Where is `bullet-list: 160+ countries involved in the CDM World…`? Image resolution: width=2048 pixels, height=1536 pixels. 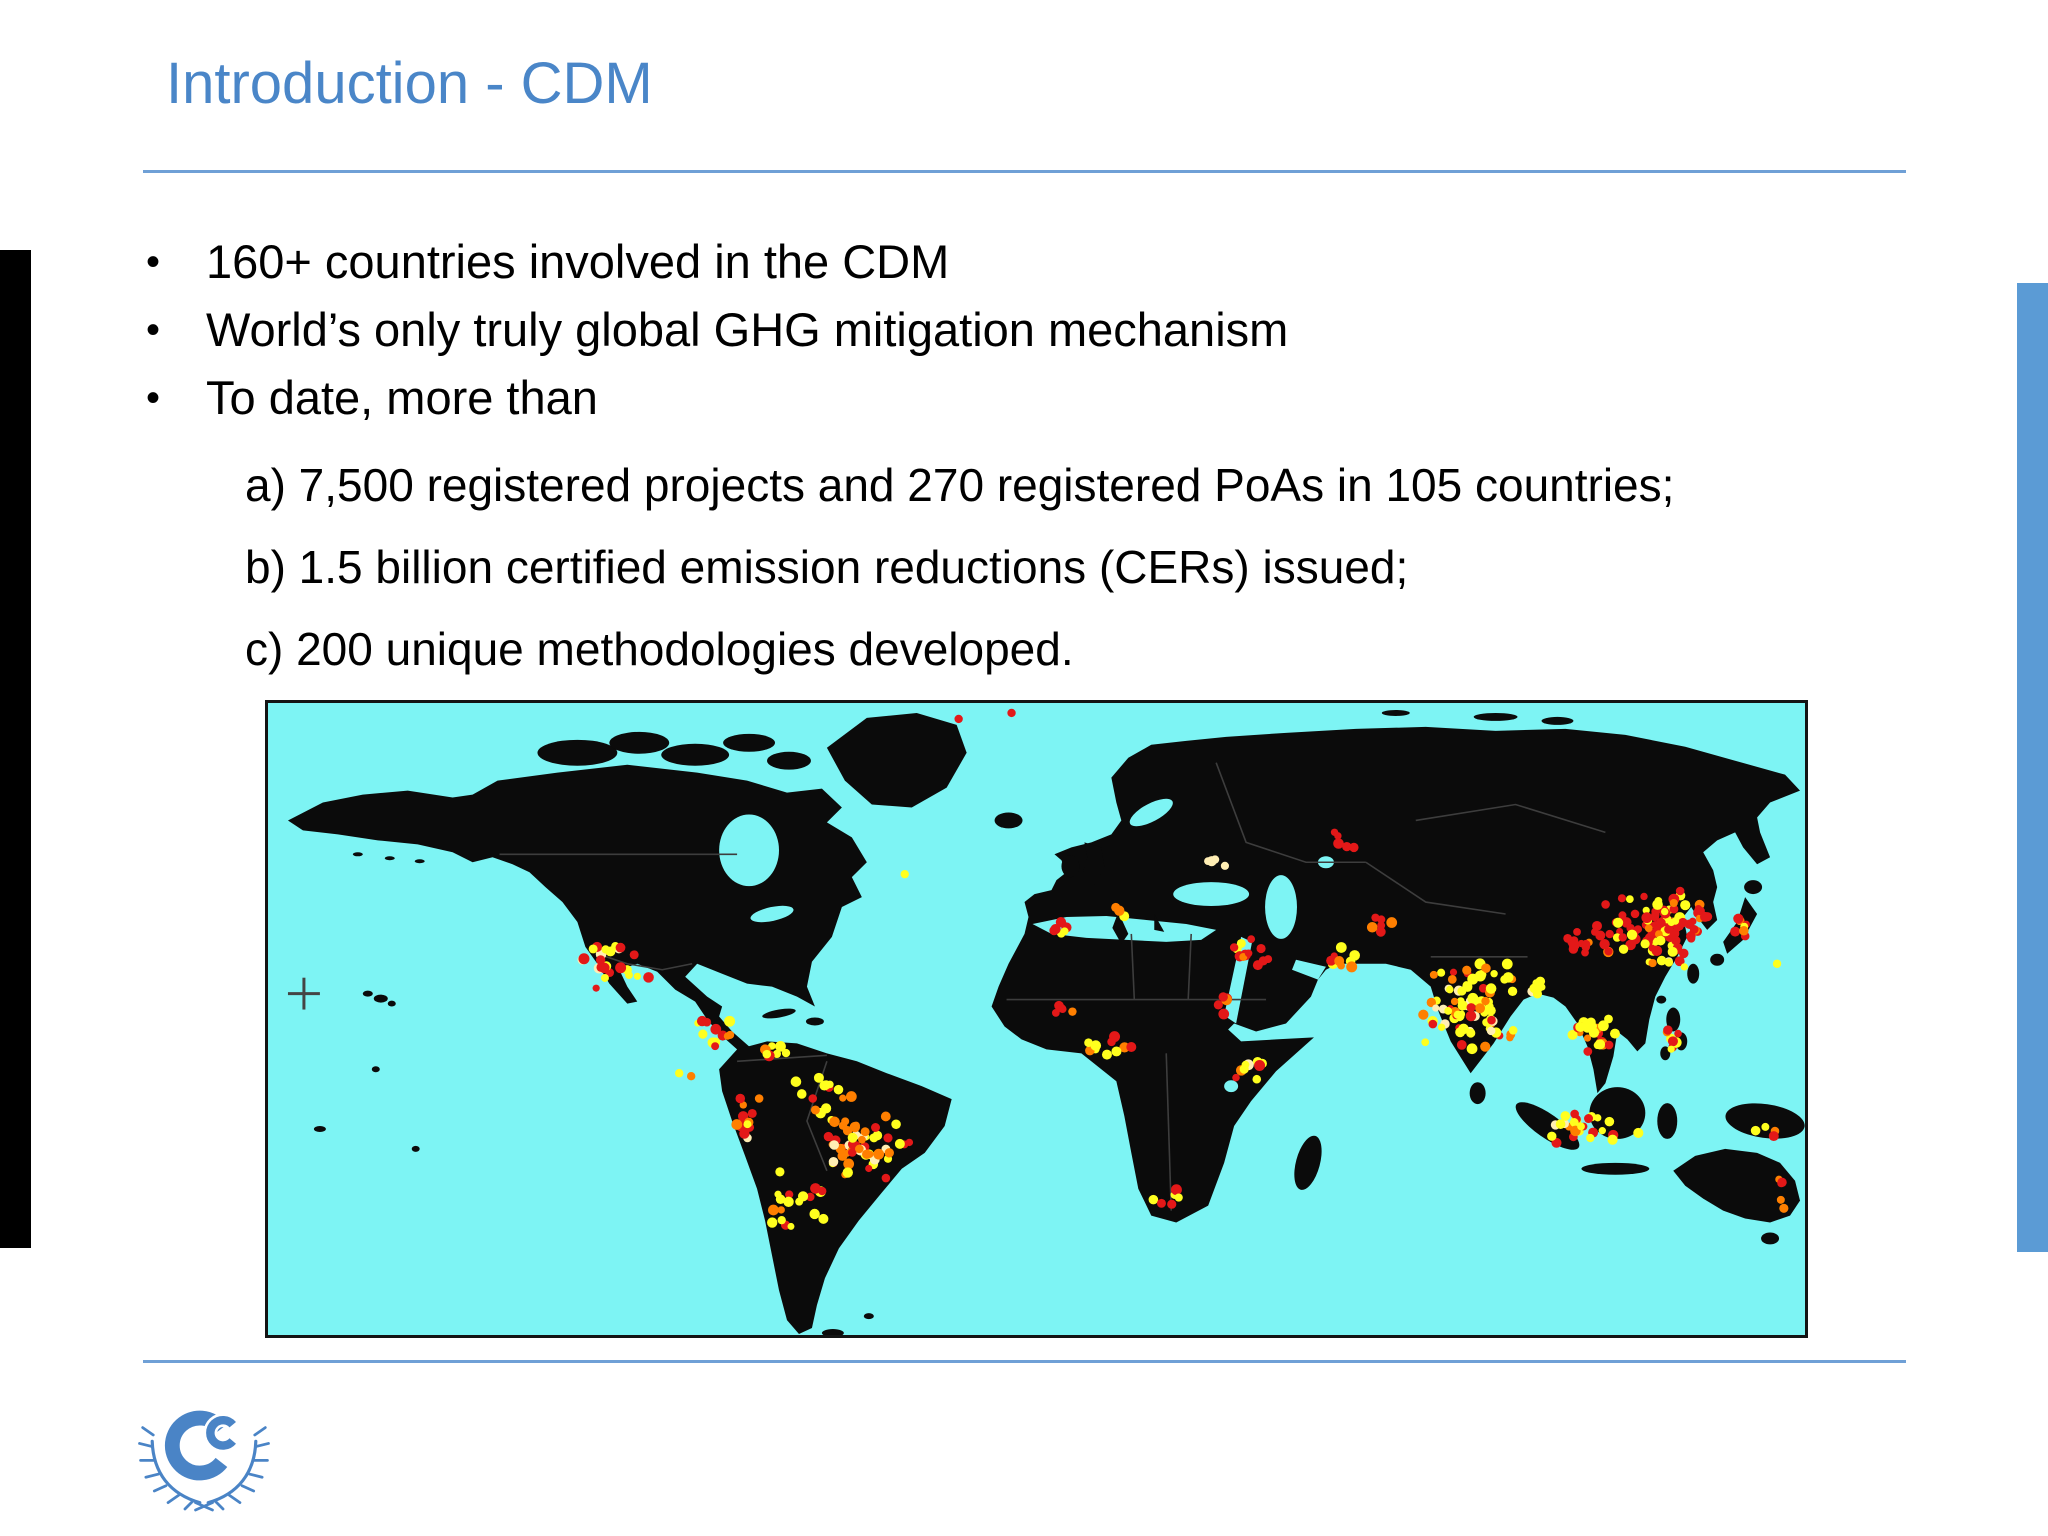 bullet-list: 160+ countries involved in the CDM World… is located at coordinates (714, 330).